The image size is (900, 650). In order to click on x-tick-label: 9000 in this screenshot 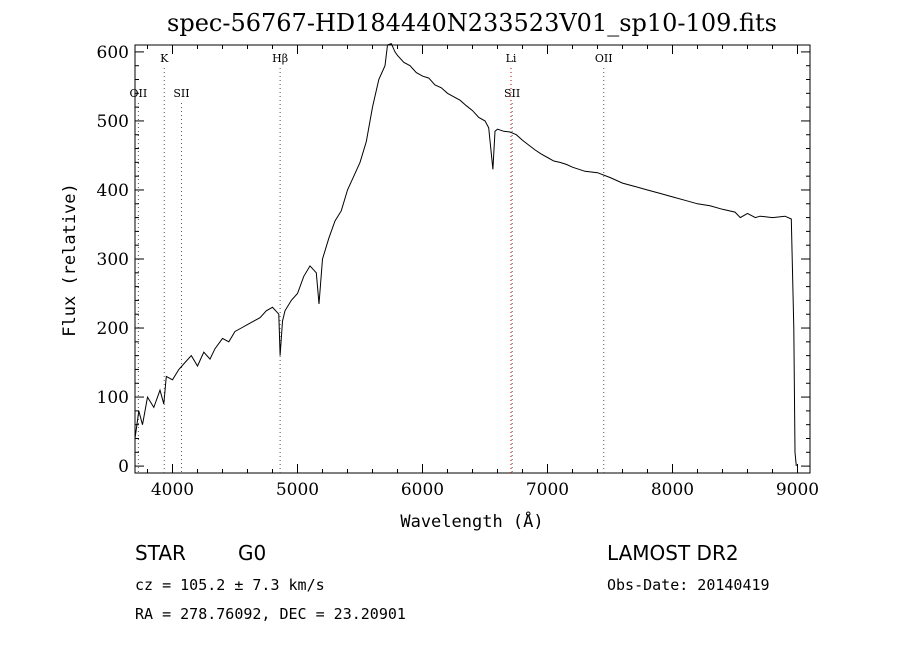, I will do `click(797, 490)`.